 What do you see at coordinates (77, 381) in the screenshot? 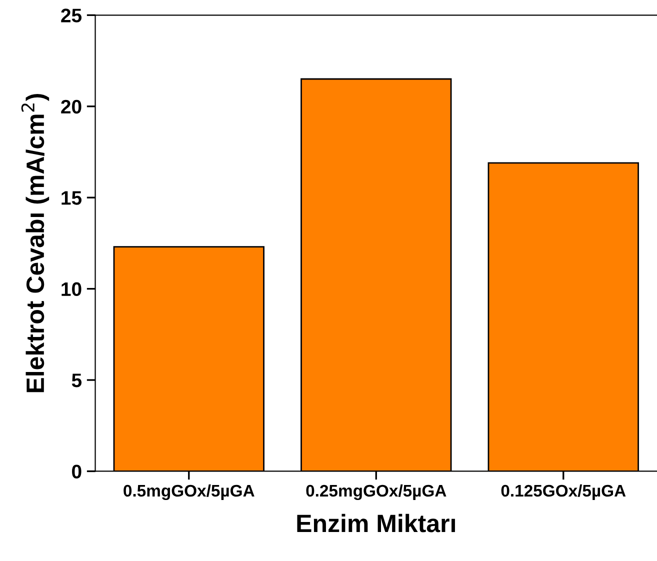
I see `y-tick-label: 5` at bounding box center [77, 381].